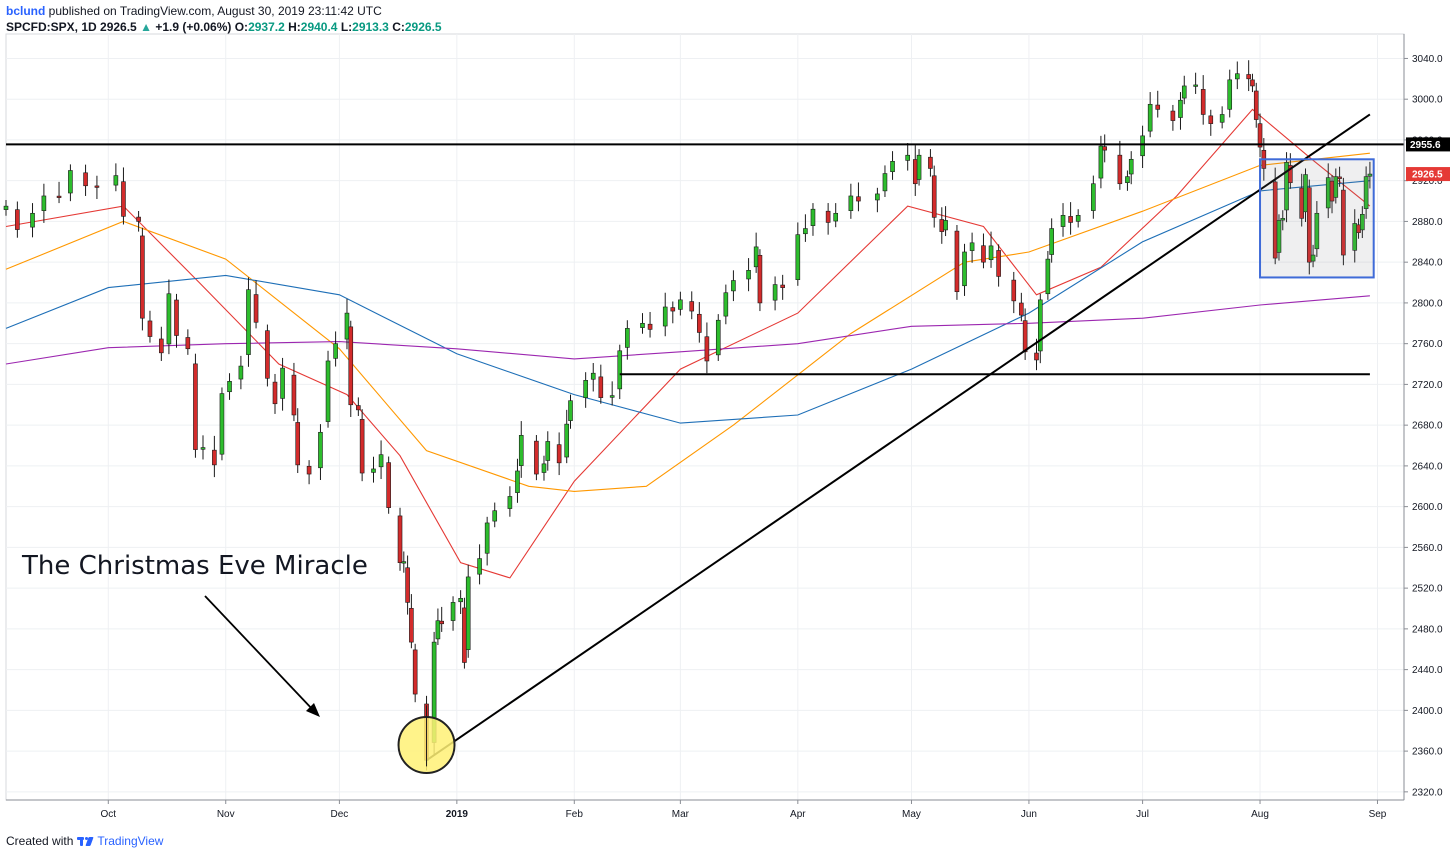 This screenshot has height=858, width=1456. What do you see at coordinates (26, 11) in the screenshot?
I see `author-name: bclund` at bounding box center [26, 11].